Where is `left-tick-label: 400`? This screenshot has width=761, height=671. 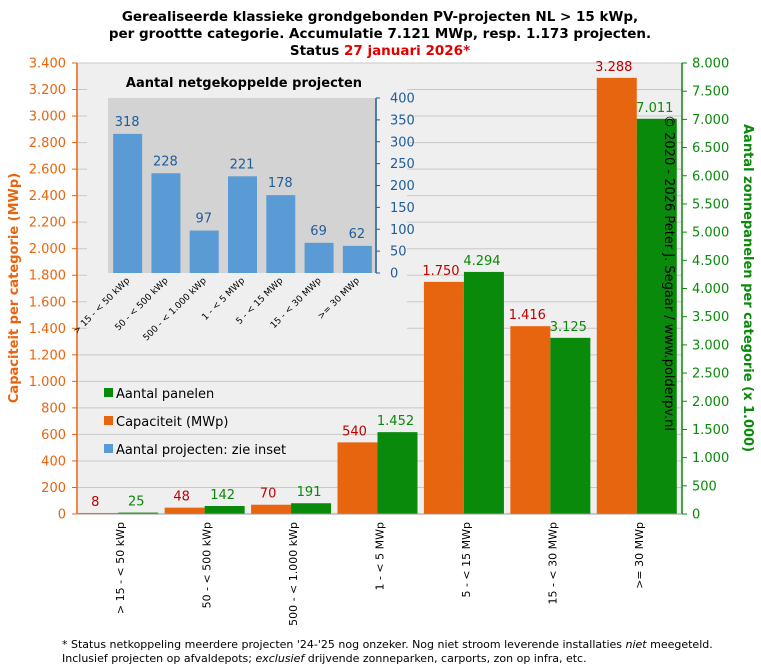 left-tick-label: 400 is located at coordinates (53, 461).